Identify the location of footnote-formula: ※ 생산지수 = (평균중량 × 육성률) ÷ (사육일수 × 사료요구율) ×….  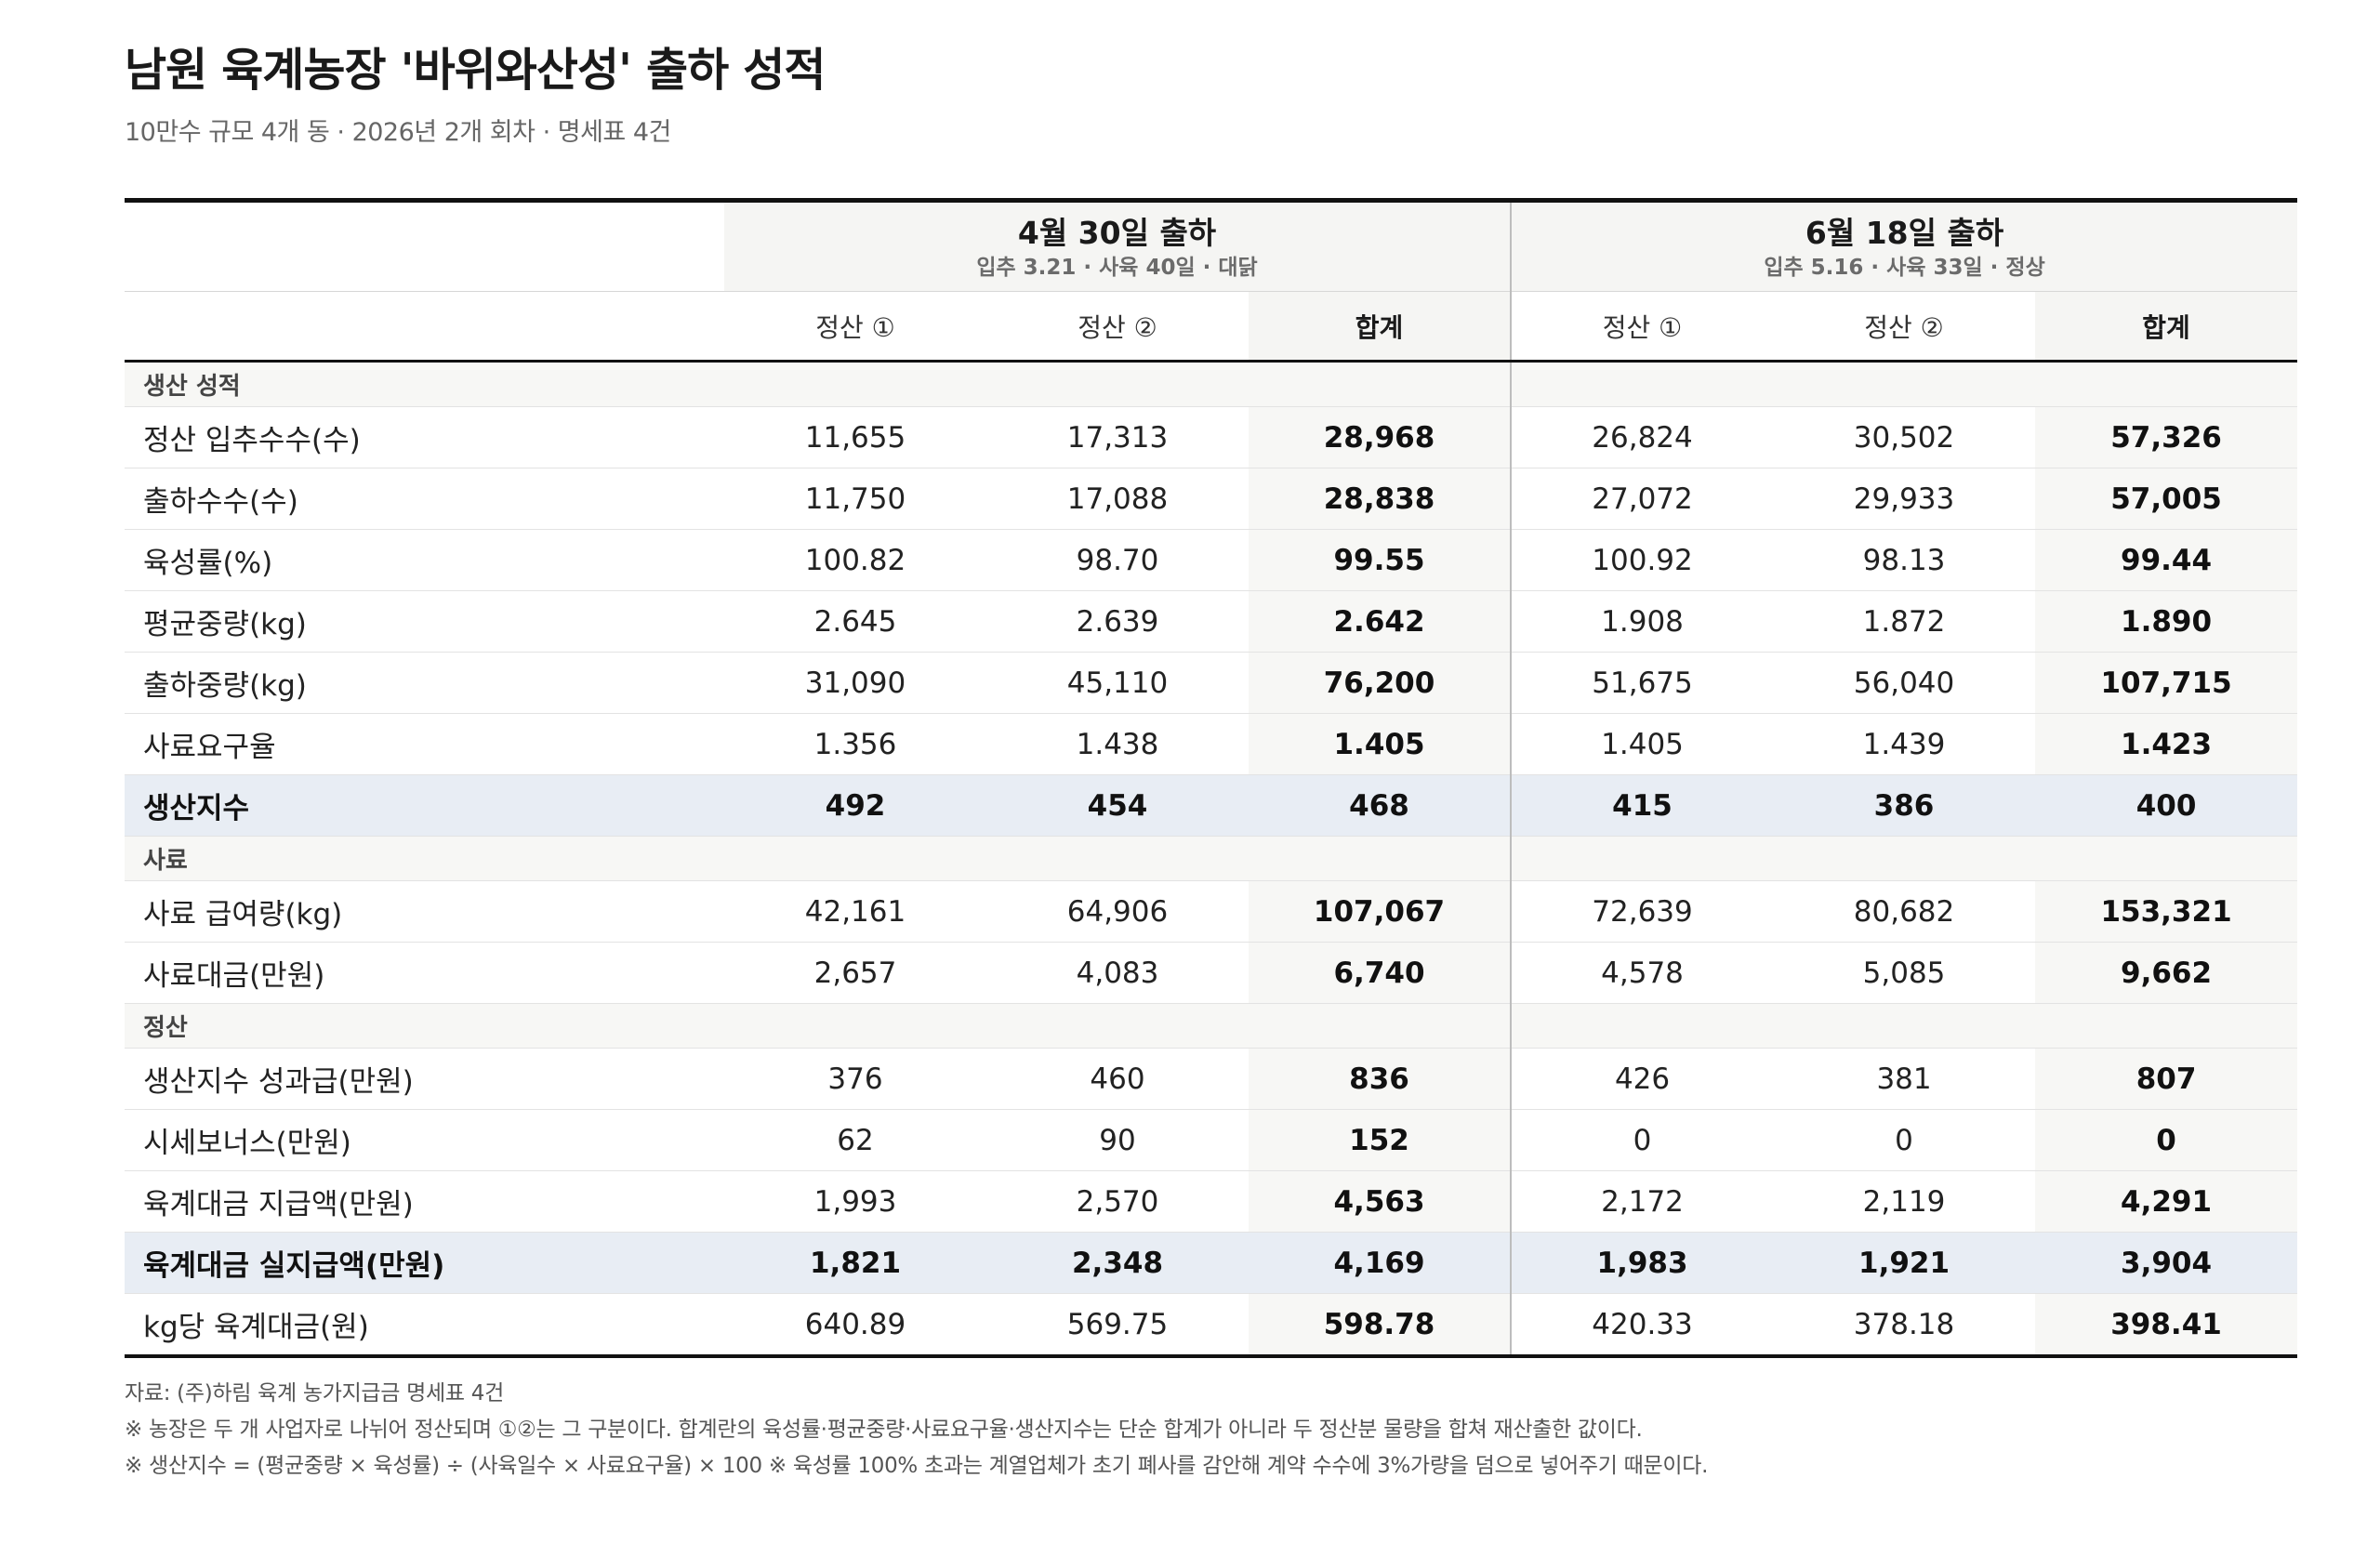
(917, 1466).